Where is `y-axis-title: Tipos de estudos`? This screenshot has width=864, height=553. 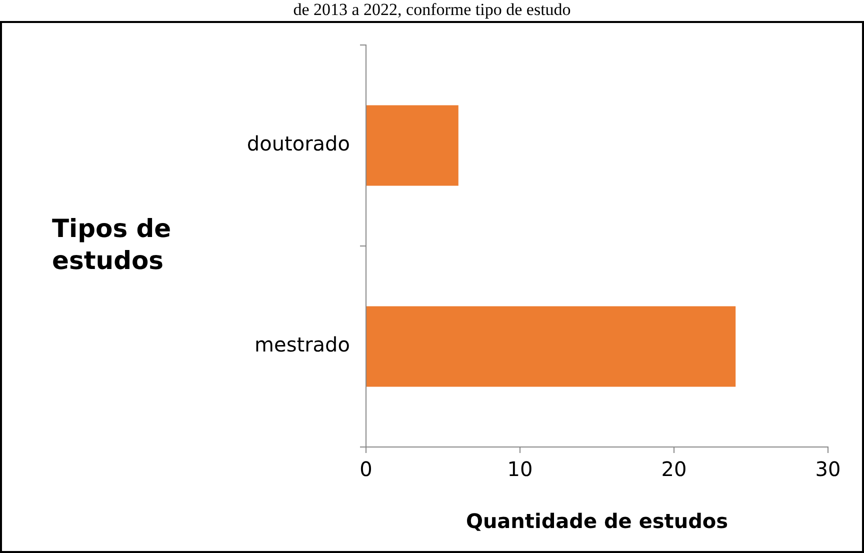 y-axis-title: Tipos de estudos is located at coordinates (112, 245).